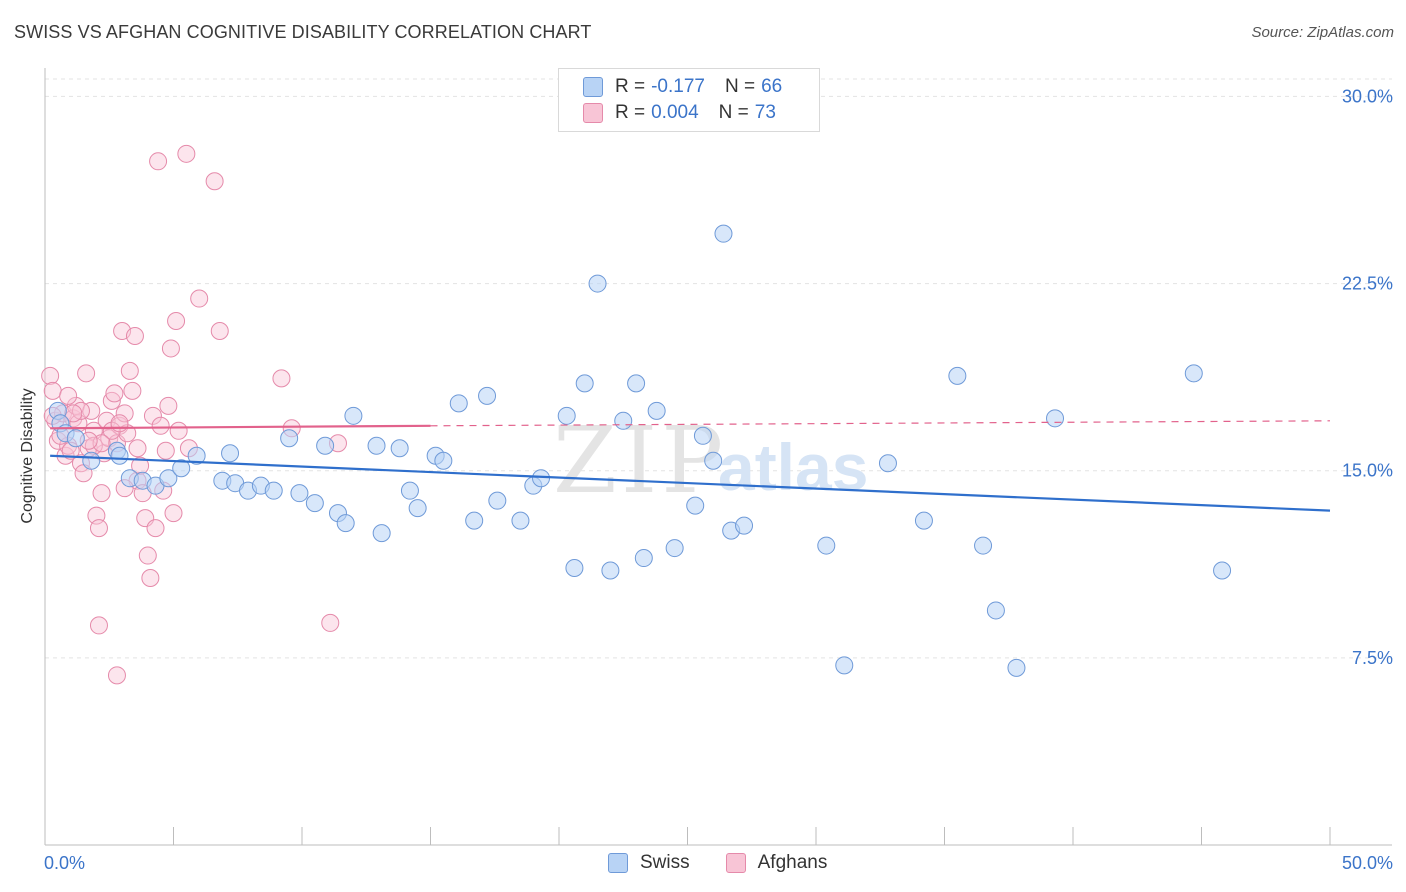 The image size is (1406, 892). I want to click on bottom-legend-swiss: Swiss, so click(665, 862).